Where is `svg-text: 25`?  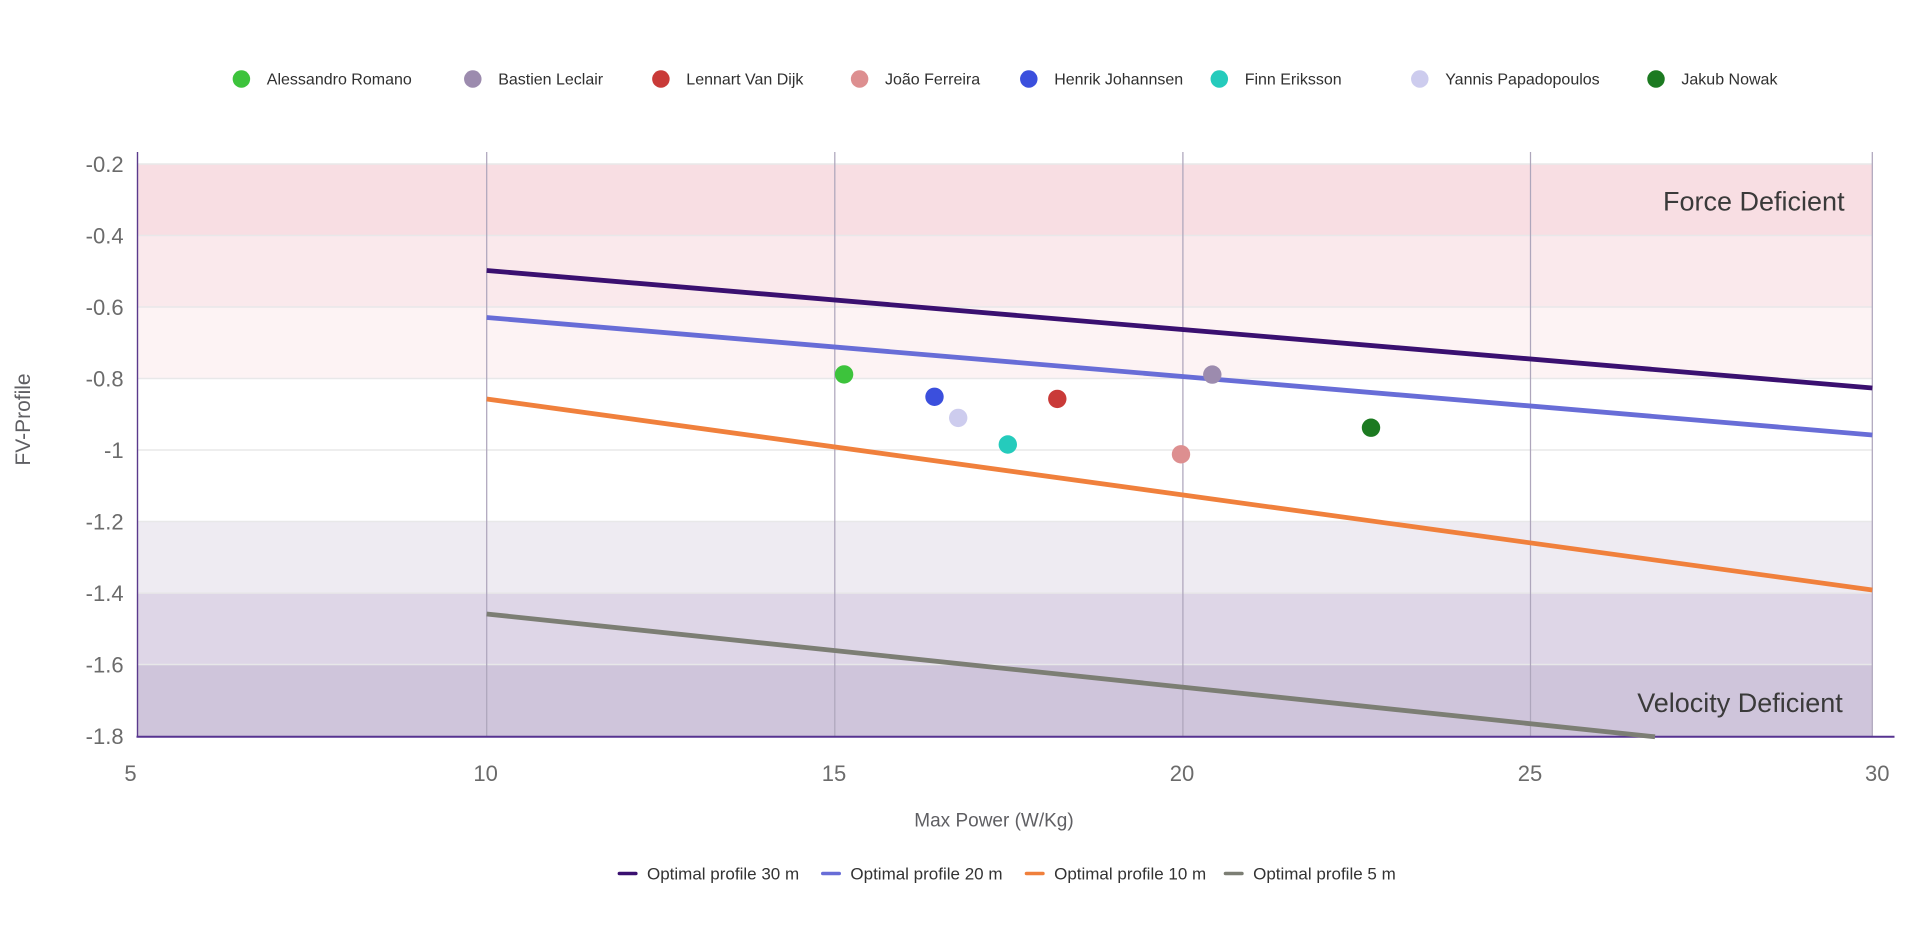
svg-text: 25 is located at coordinates (1530, 773).